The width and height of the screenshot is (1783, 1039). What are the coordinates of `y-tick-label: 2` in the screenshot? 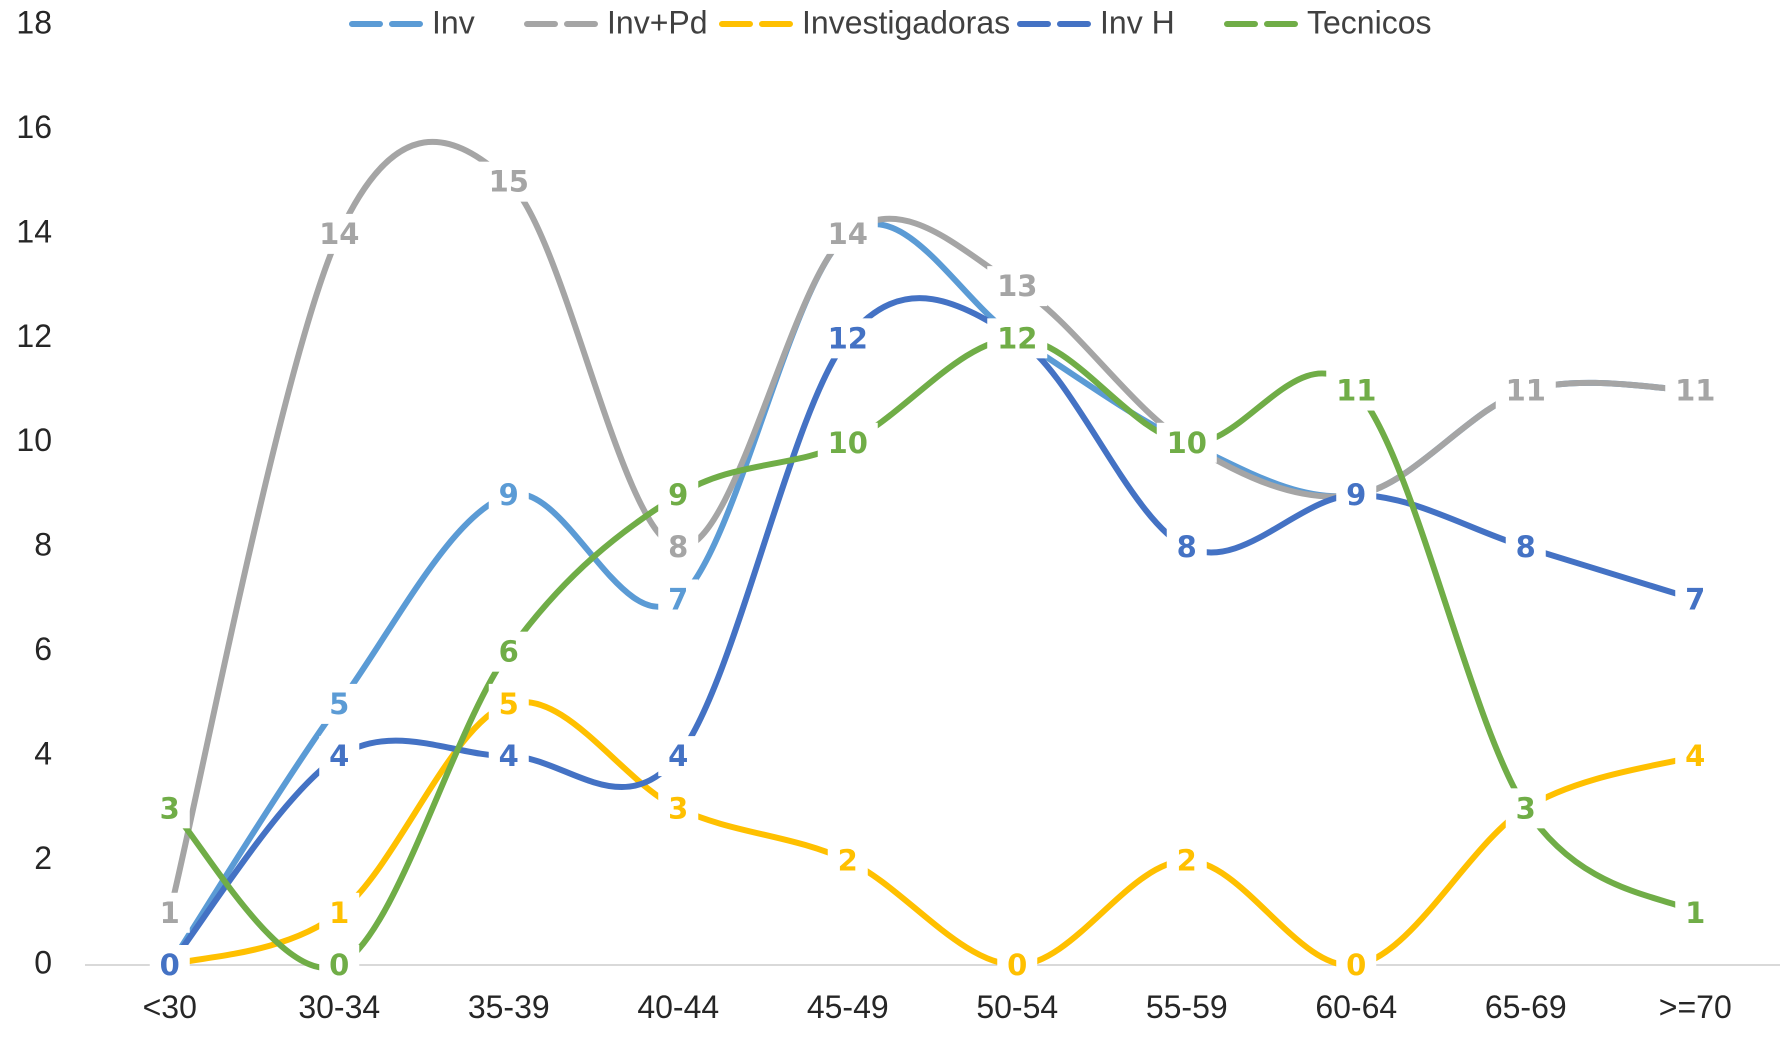 It's located at (43, 858).